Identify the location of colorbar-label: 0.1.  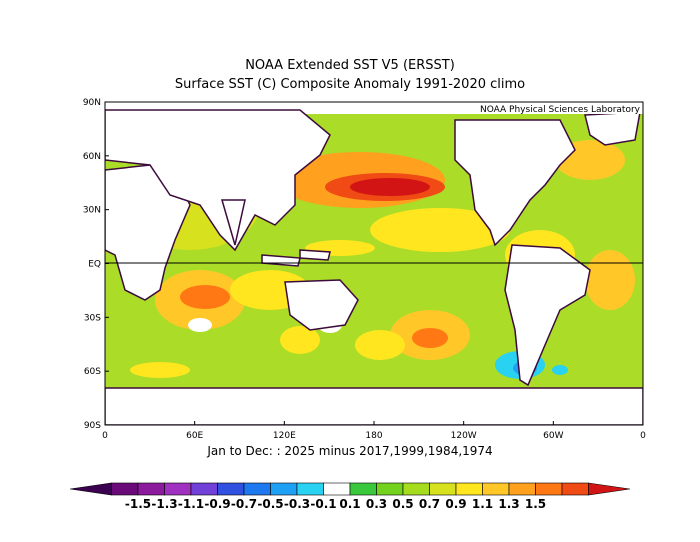
(349, 504).